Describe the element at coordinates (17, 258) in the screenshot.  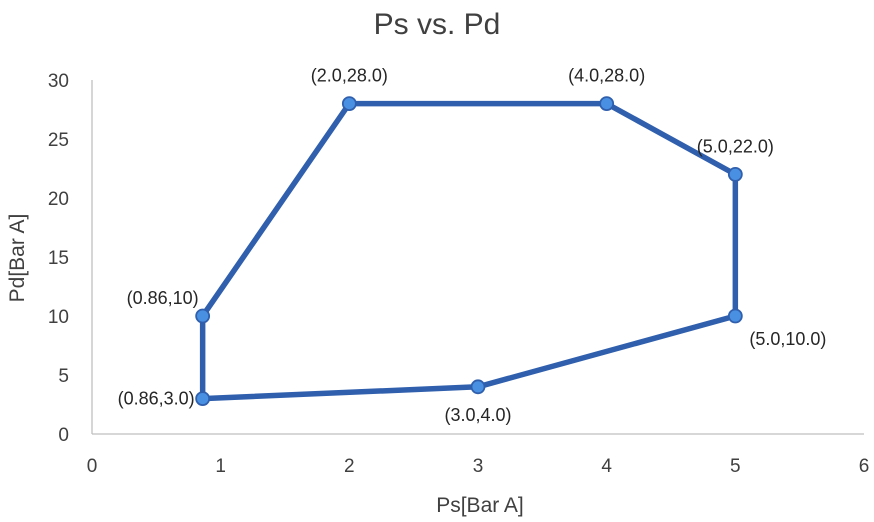
I see `y-axis-title: Pd[Bar A]` at that location.